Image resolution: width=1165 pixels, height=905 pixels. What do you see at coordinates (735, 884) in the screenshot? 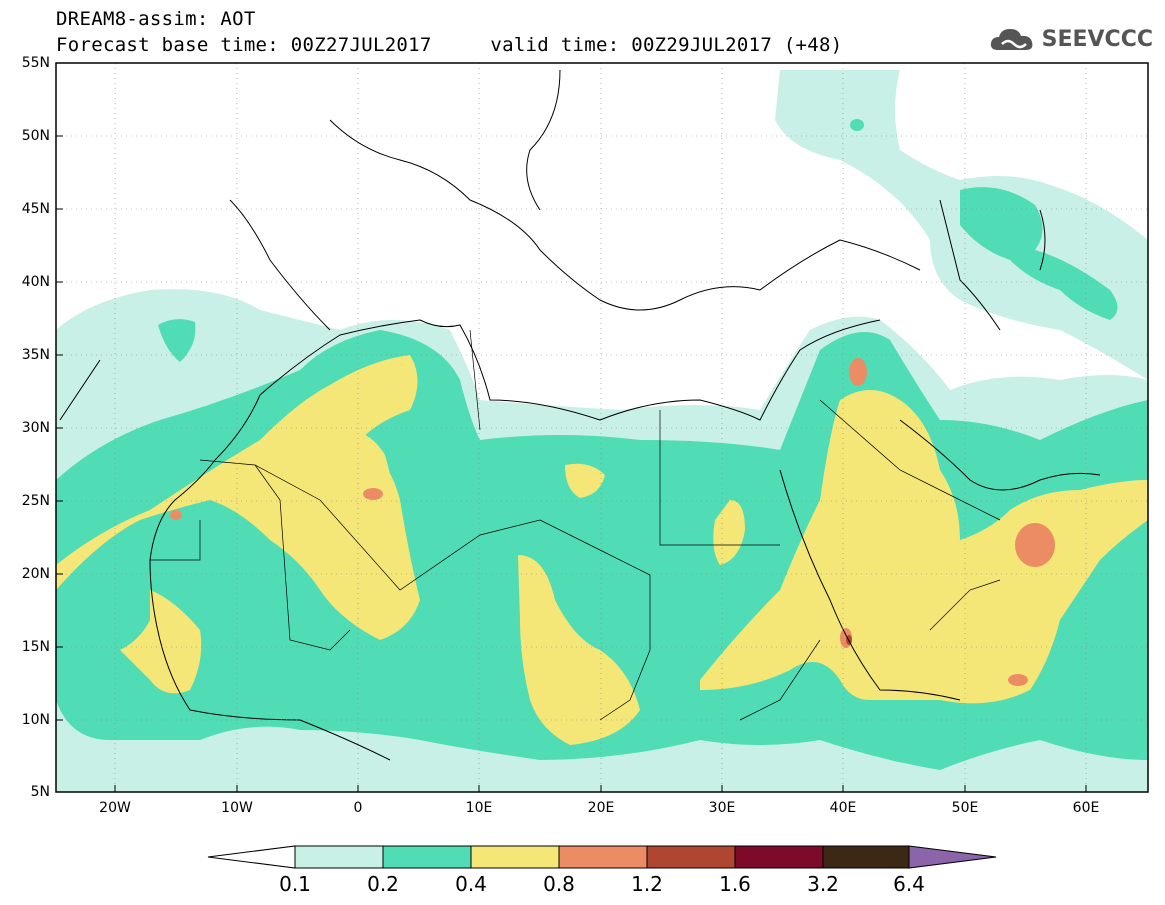
I see `colorbar-label: 1.6` at bounding box center [735, 884].